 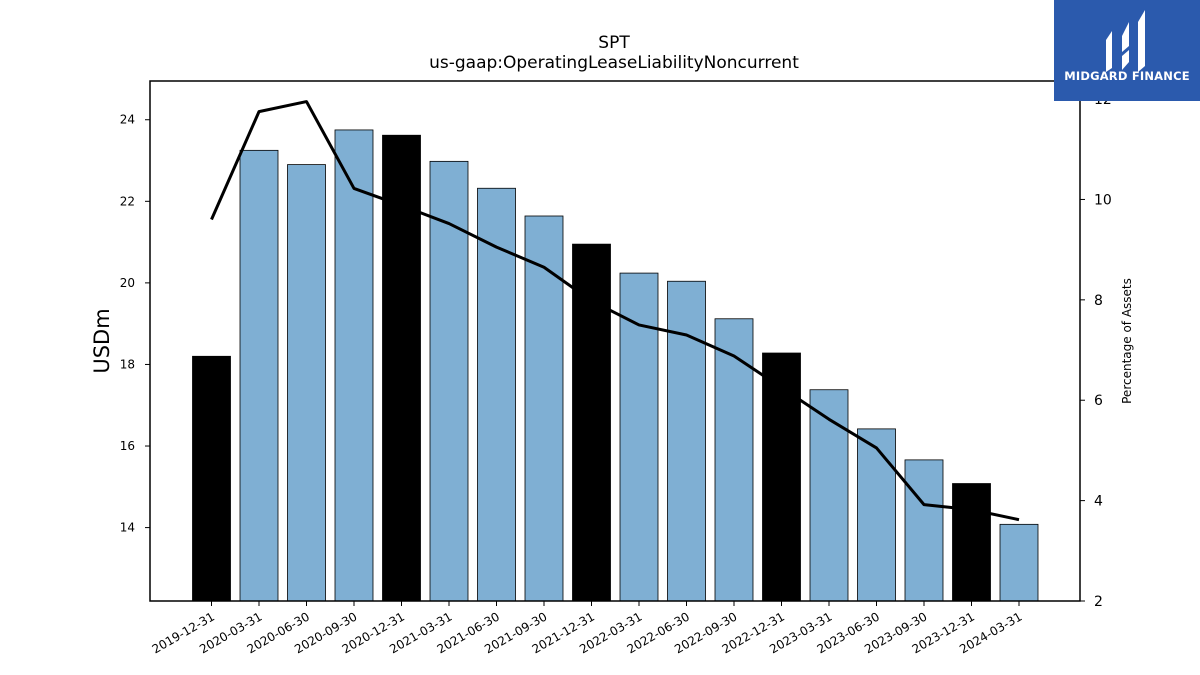 I want to click on left-tick-label: 14, so click(x=127, y=528).